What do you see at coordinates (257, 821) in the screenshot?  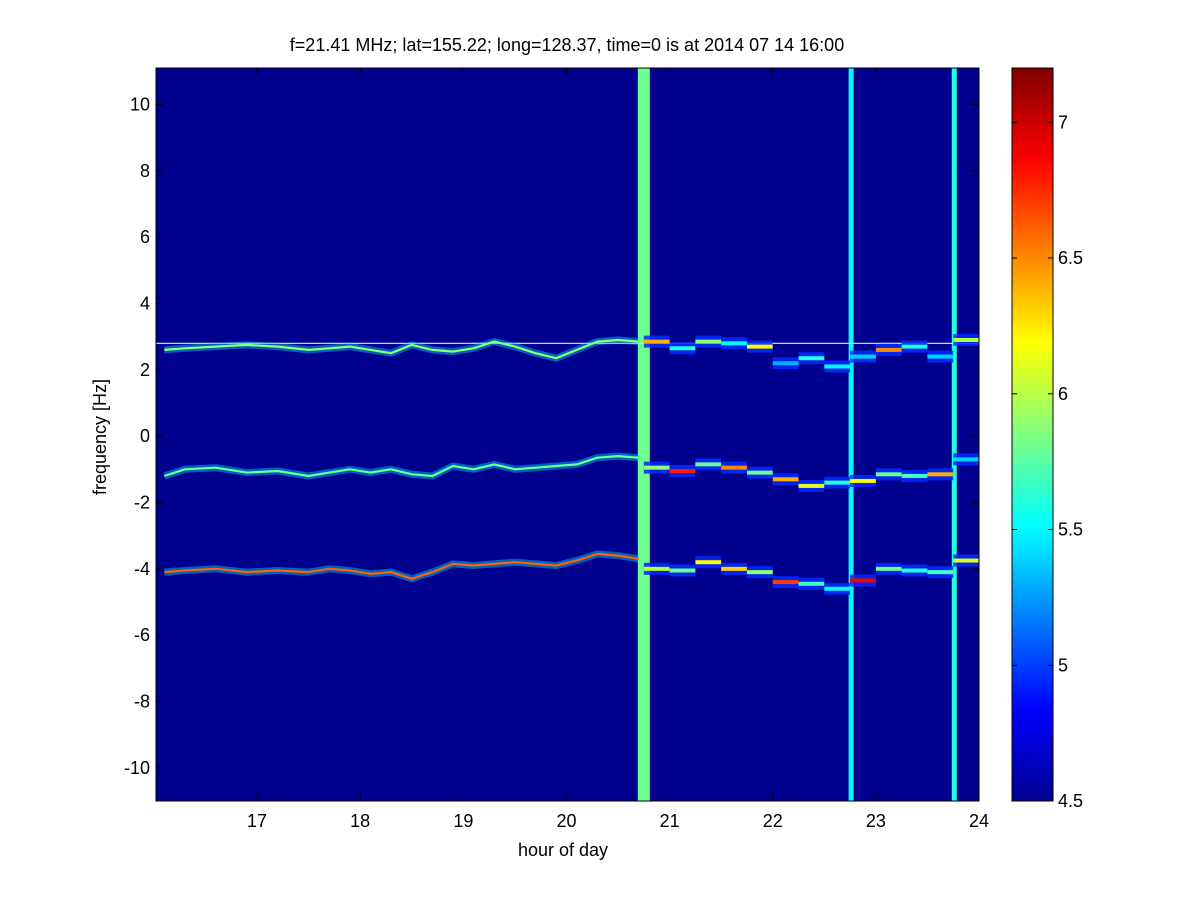 I see `x-tick-label: 17` at bounding box center [257, 821].